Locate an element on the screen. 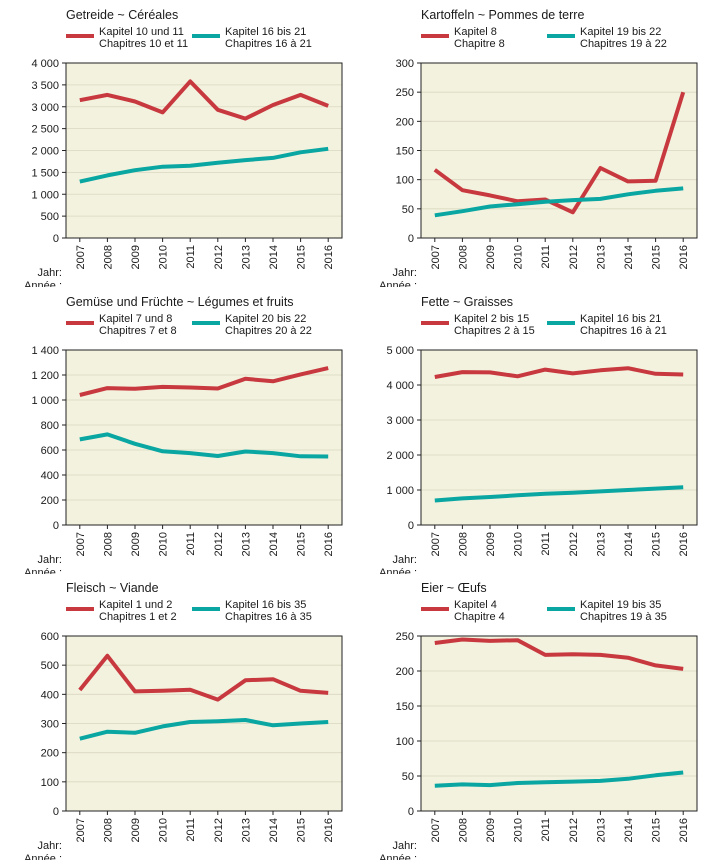 The image size is (720, 860). y-tick-label: 250 is located at coordinates (405, 93).